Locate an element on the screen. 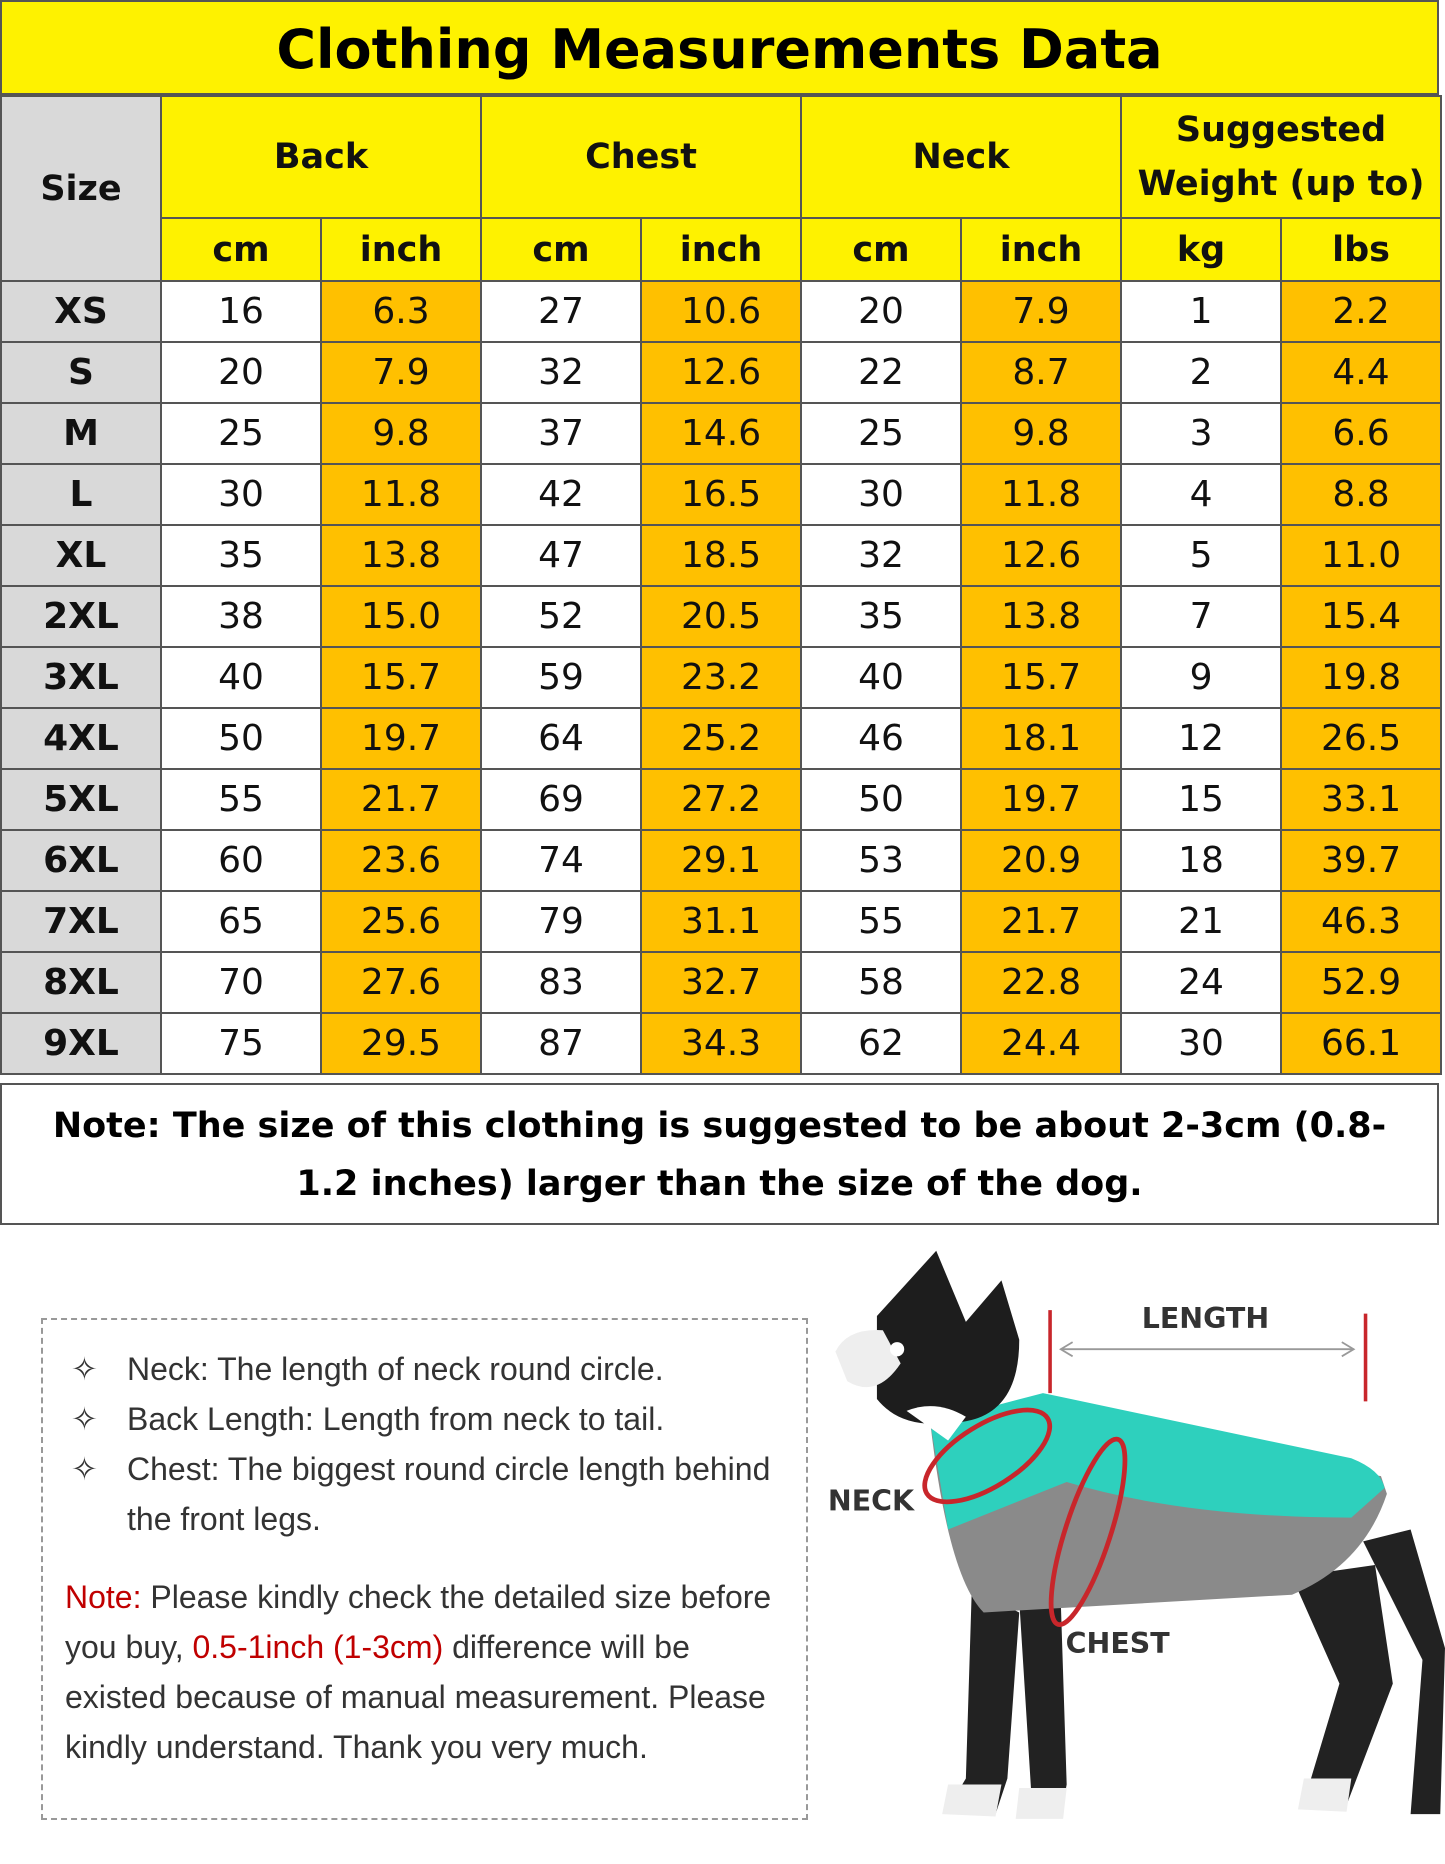 The width and height of the screenshot is (1445, 1864). size-cell: S is located at coordinates (81, 372).